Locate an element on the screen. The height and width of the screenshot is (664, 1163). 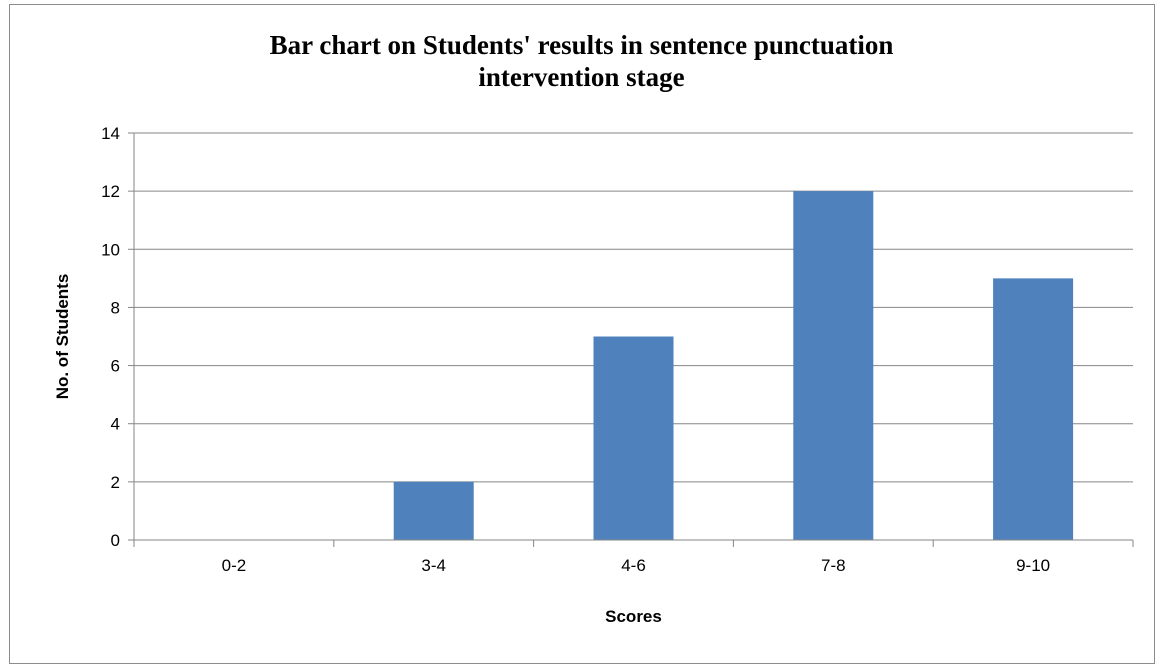
x-tick-label-3-4: 3-4 is located at coordinates (433, 565).